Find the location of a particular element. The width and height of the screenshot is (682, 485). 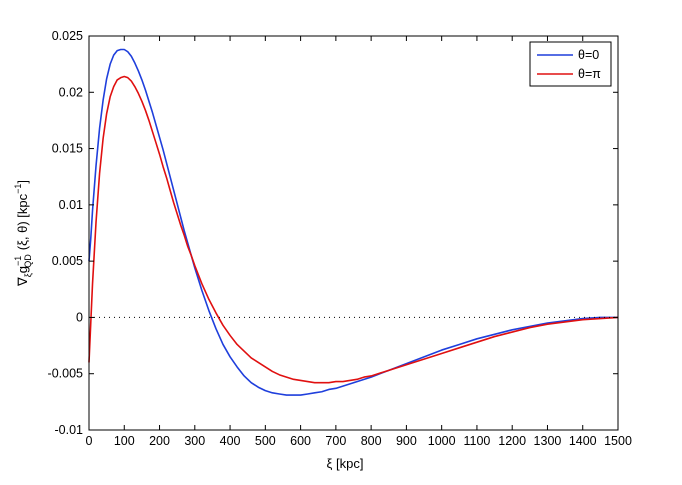

x-axis-title: ξ [kpc] is located at coordinates (345, 463).